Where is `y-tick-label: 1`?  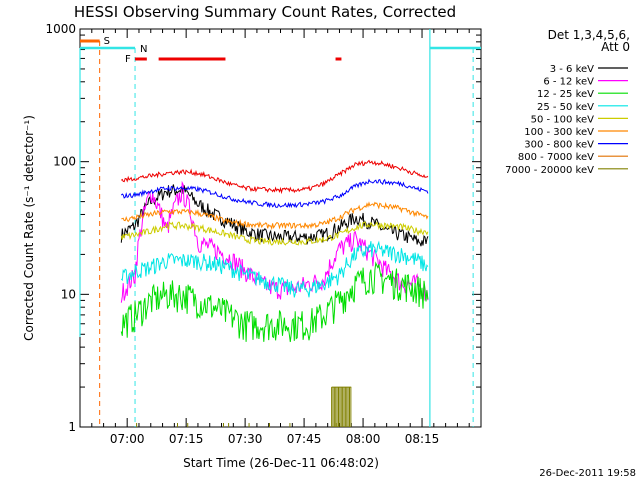
y-tick-label: 1 is located at coordinates (72, 427).